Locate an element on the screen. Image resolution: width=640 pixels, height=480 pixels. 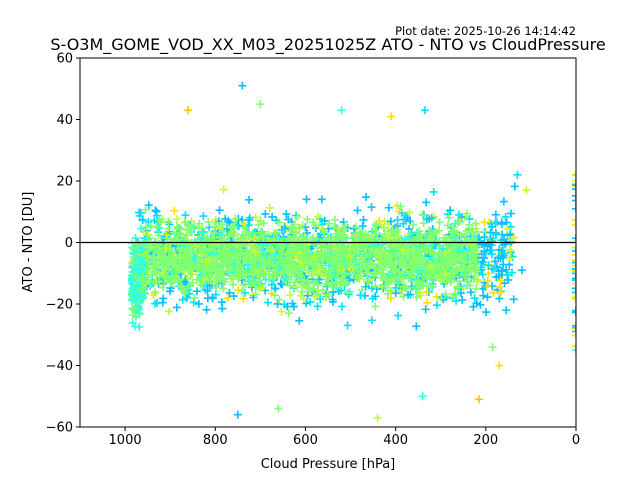
y-axis-label: ATO - NTO [DU] is located at coordinates (28, 242).